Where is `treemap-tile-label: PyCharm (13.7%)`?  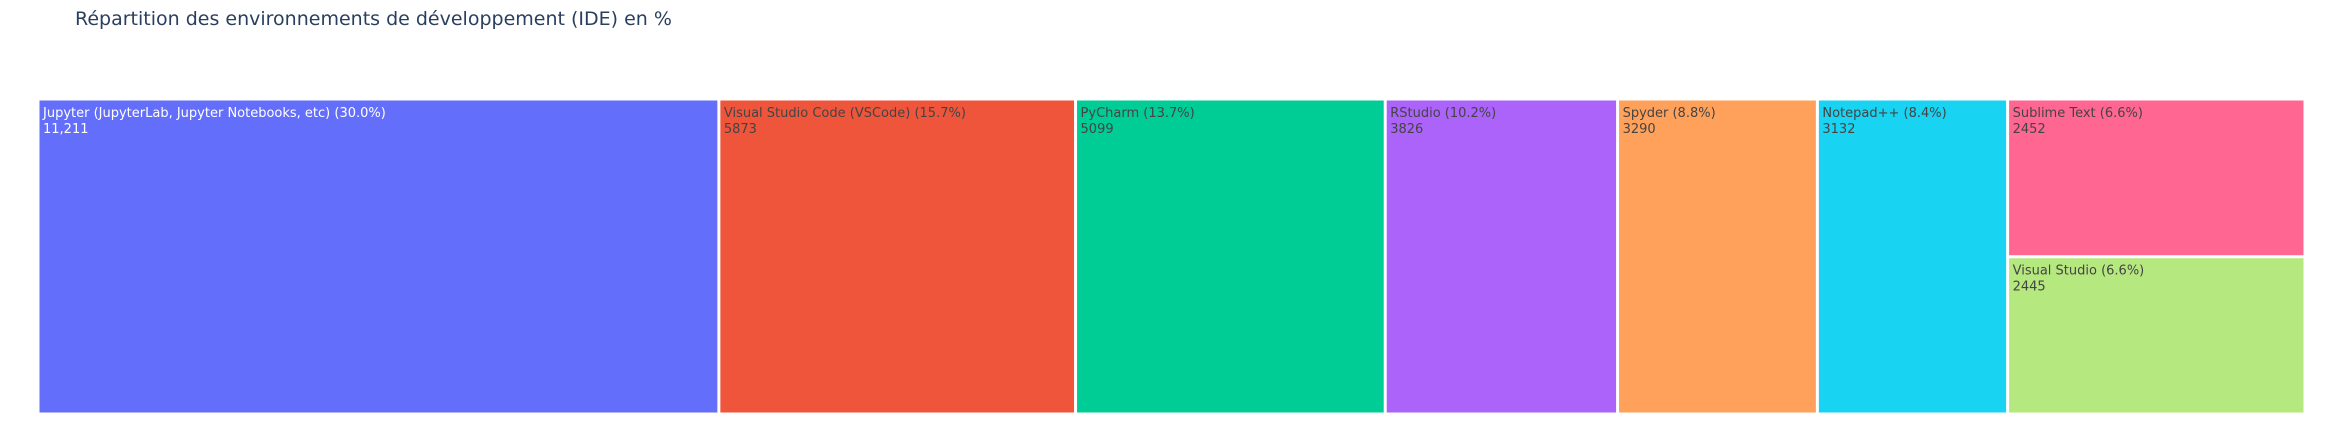
treemap-tile-label: PyCharm (13.7%) is located at coordinates (1138, 113).